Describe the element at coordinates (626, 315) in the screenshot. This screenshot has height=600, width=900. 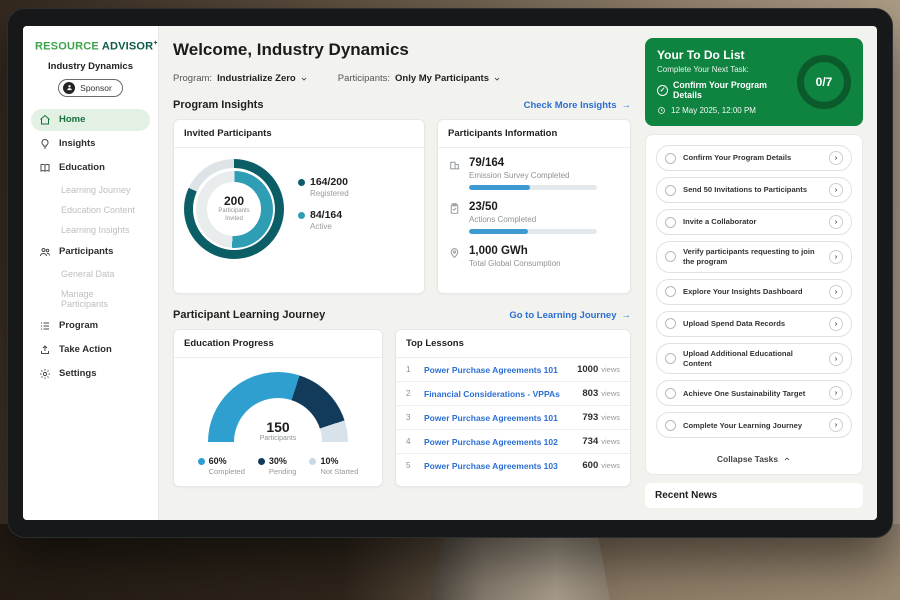
I see `arrow-right-icon: →` at that location.